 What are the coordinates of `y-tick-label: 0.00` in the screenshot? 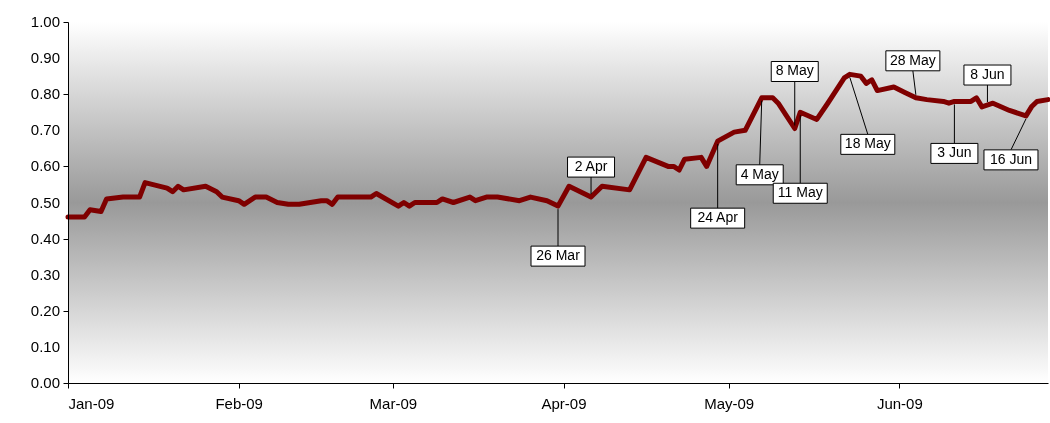 It's located at (45, 382).